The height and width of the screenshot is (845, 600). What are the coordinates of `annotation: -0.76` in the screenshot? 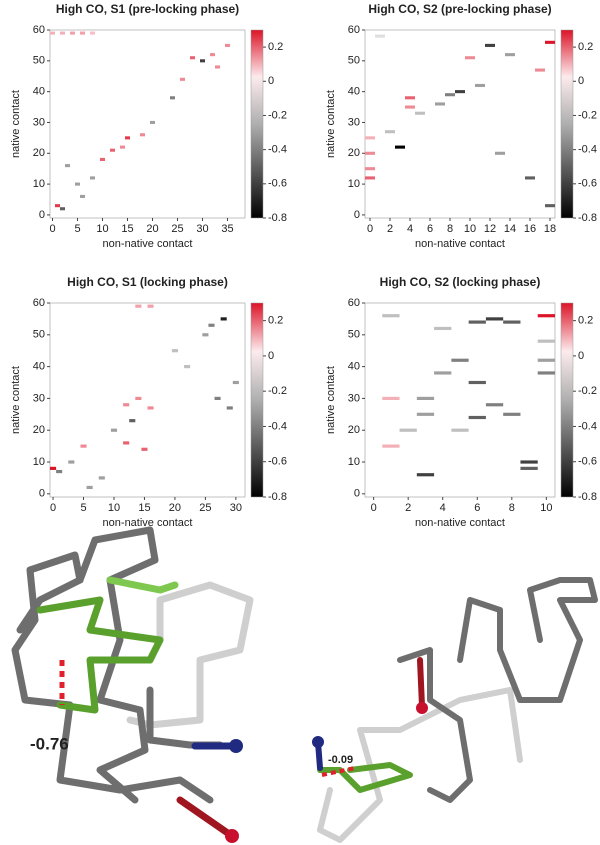 It's located at (49, 743).